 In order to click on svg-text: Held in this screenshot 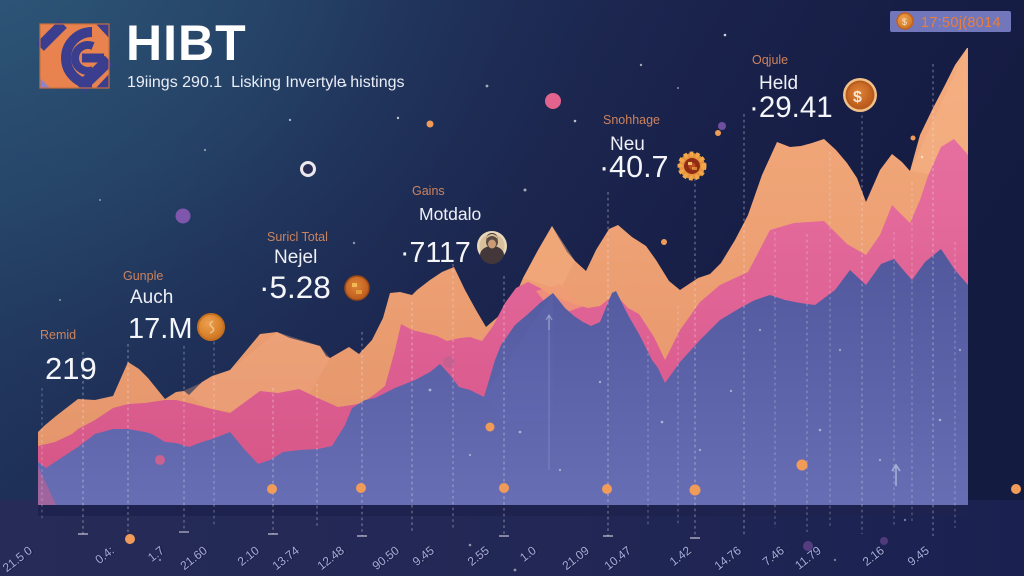, I will do `click(778, 83)`.